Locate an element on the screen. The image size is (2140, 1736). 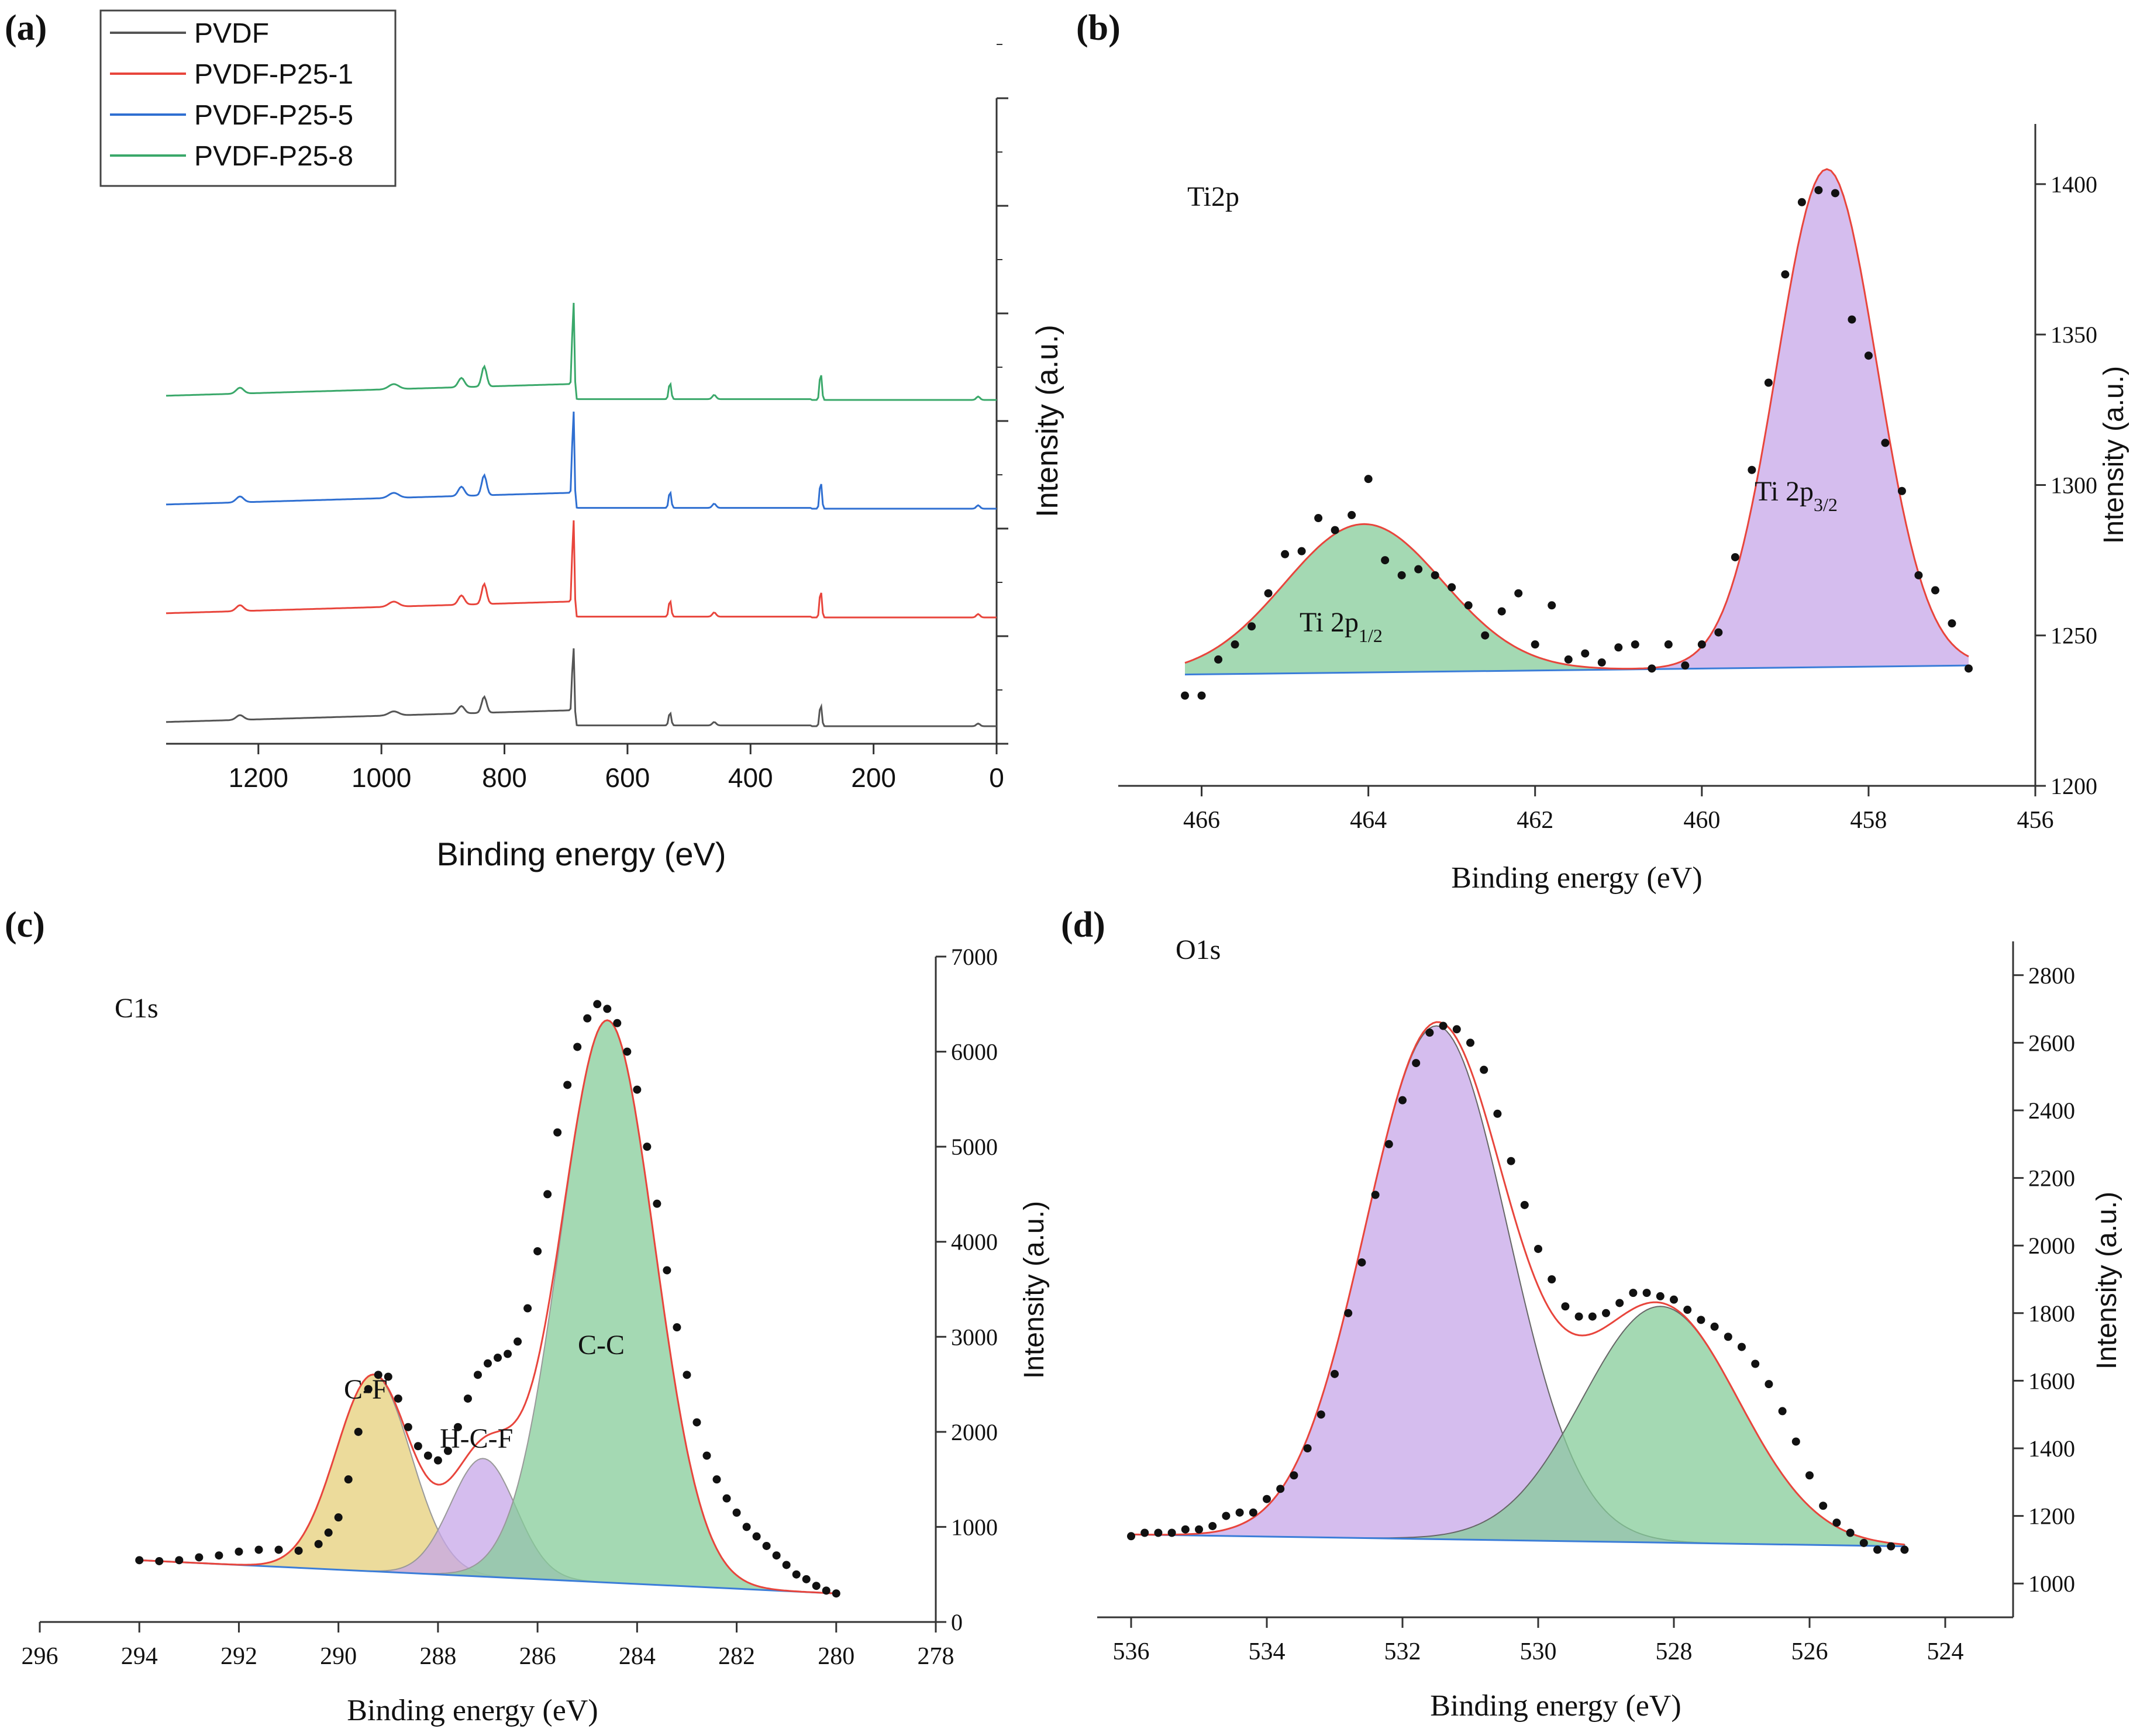
y-tick-label: 1350 is located at coordinates (2074, 335).